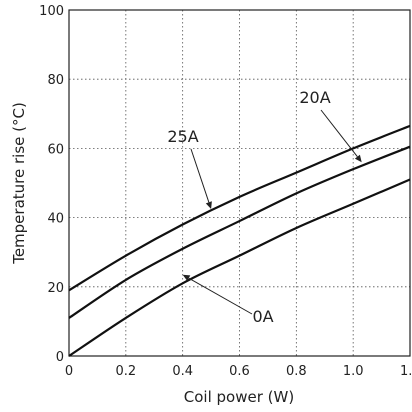 The width and height of the screenshot is (412, 412). I want to click on annotation-arrowhead-20a, so click(358, 158).